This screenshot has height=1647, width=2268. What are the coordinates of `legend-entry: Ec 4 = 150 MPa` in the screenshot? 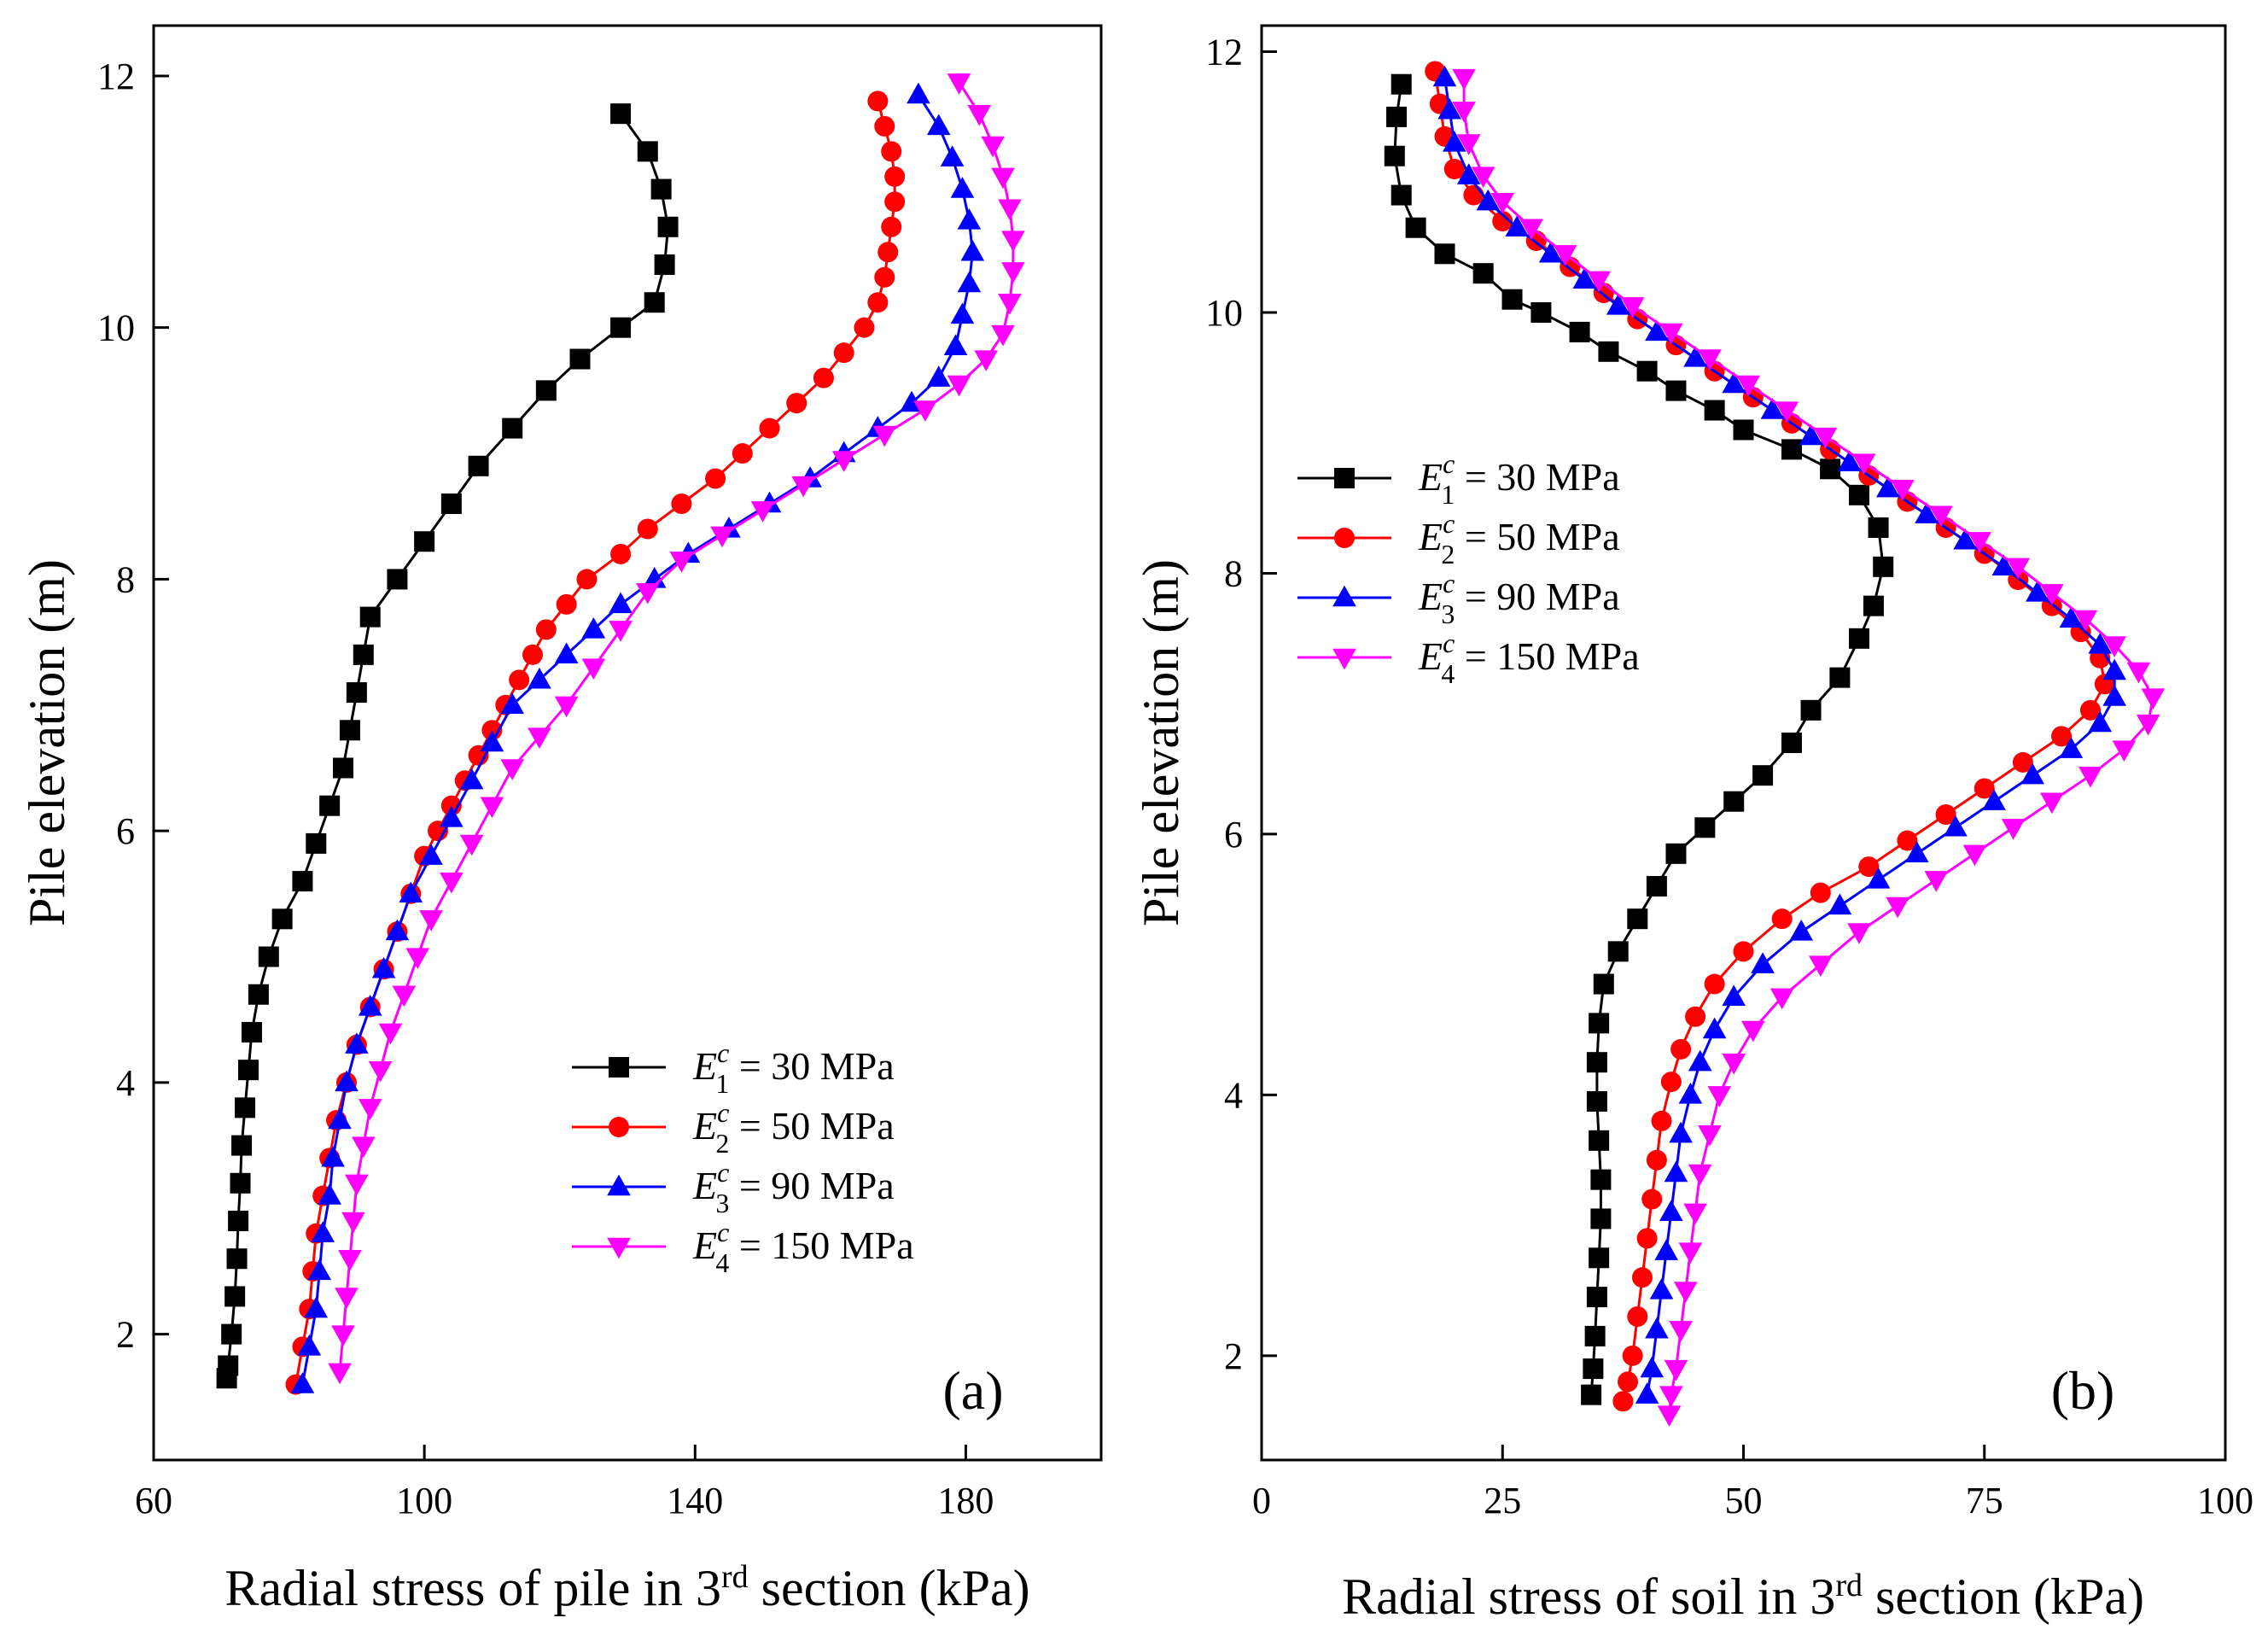 It's located at (1529, 658).